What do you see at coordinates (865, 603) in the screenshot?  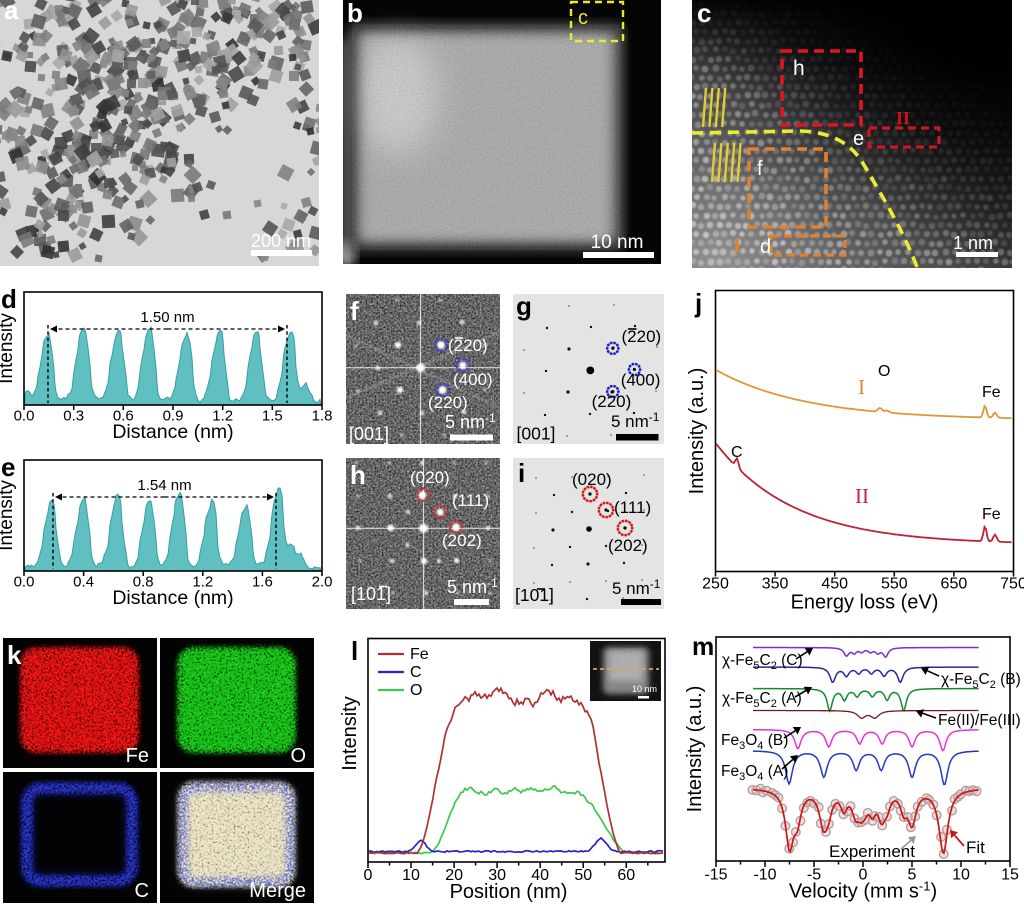 I see `svg-text: Energy loss (eV)` at bounding box center [865, 603].